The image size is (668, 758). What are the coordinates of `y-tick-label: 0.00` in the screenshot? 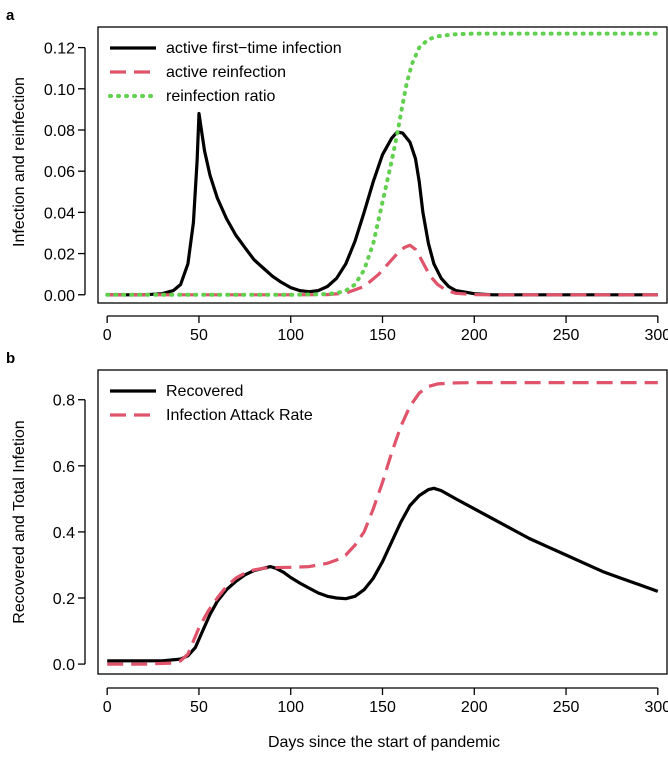 It's located at (59, 296).